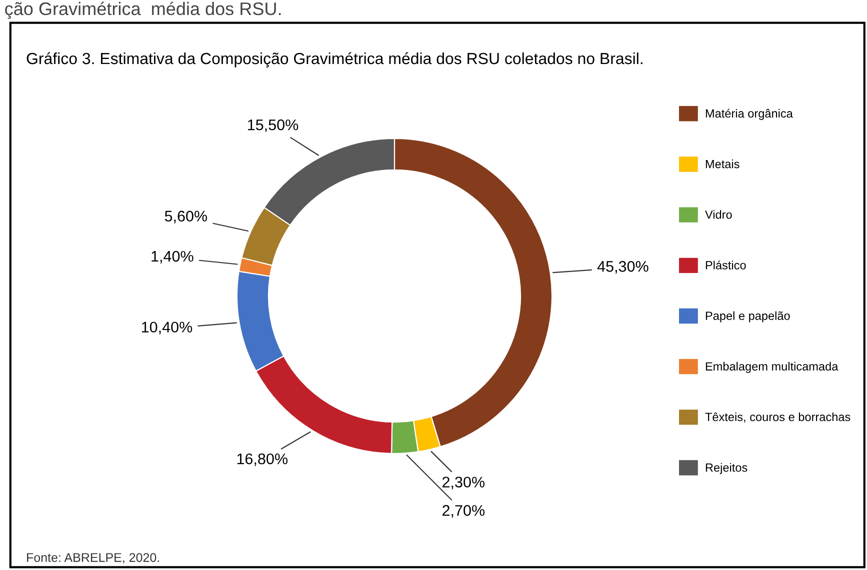 The image size is (867, 570). What do you see at coordinates (749, 114) in the screenshot?
I see `legend-label: Matéria orgânica` at bounding box center [749, 114].